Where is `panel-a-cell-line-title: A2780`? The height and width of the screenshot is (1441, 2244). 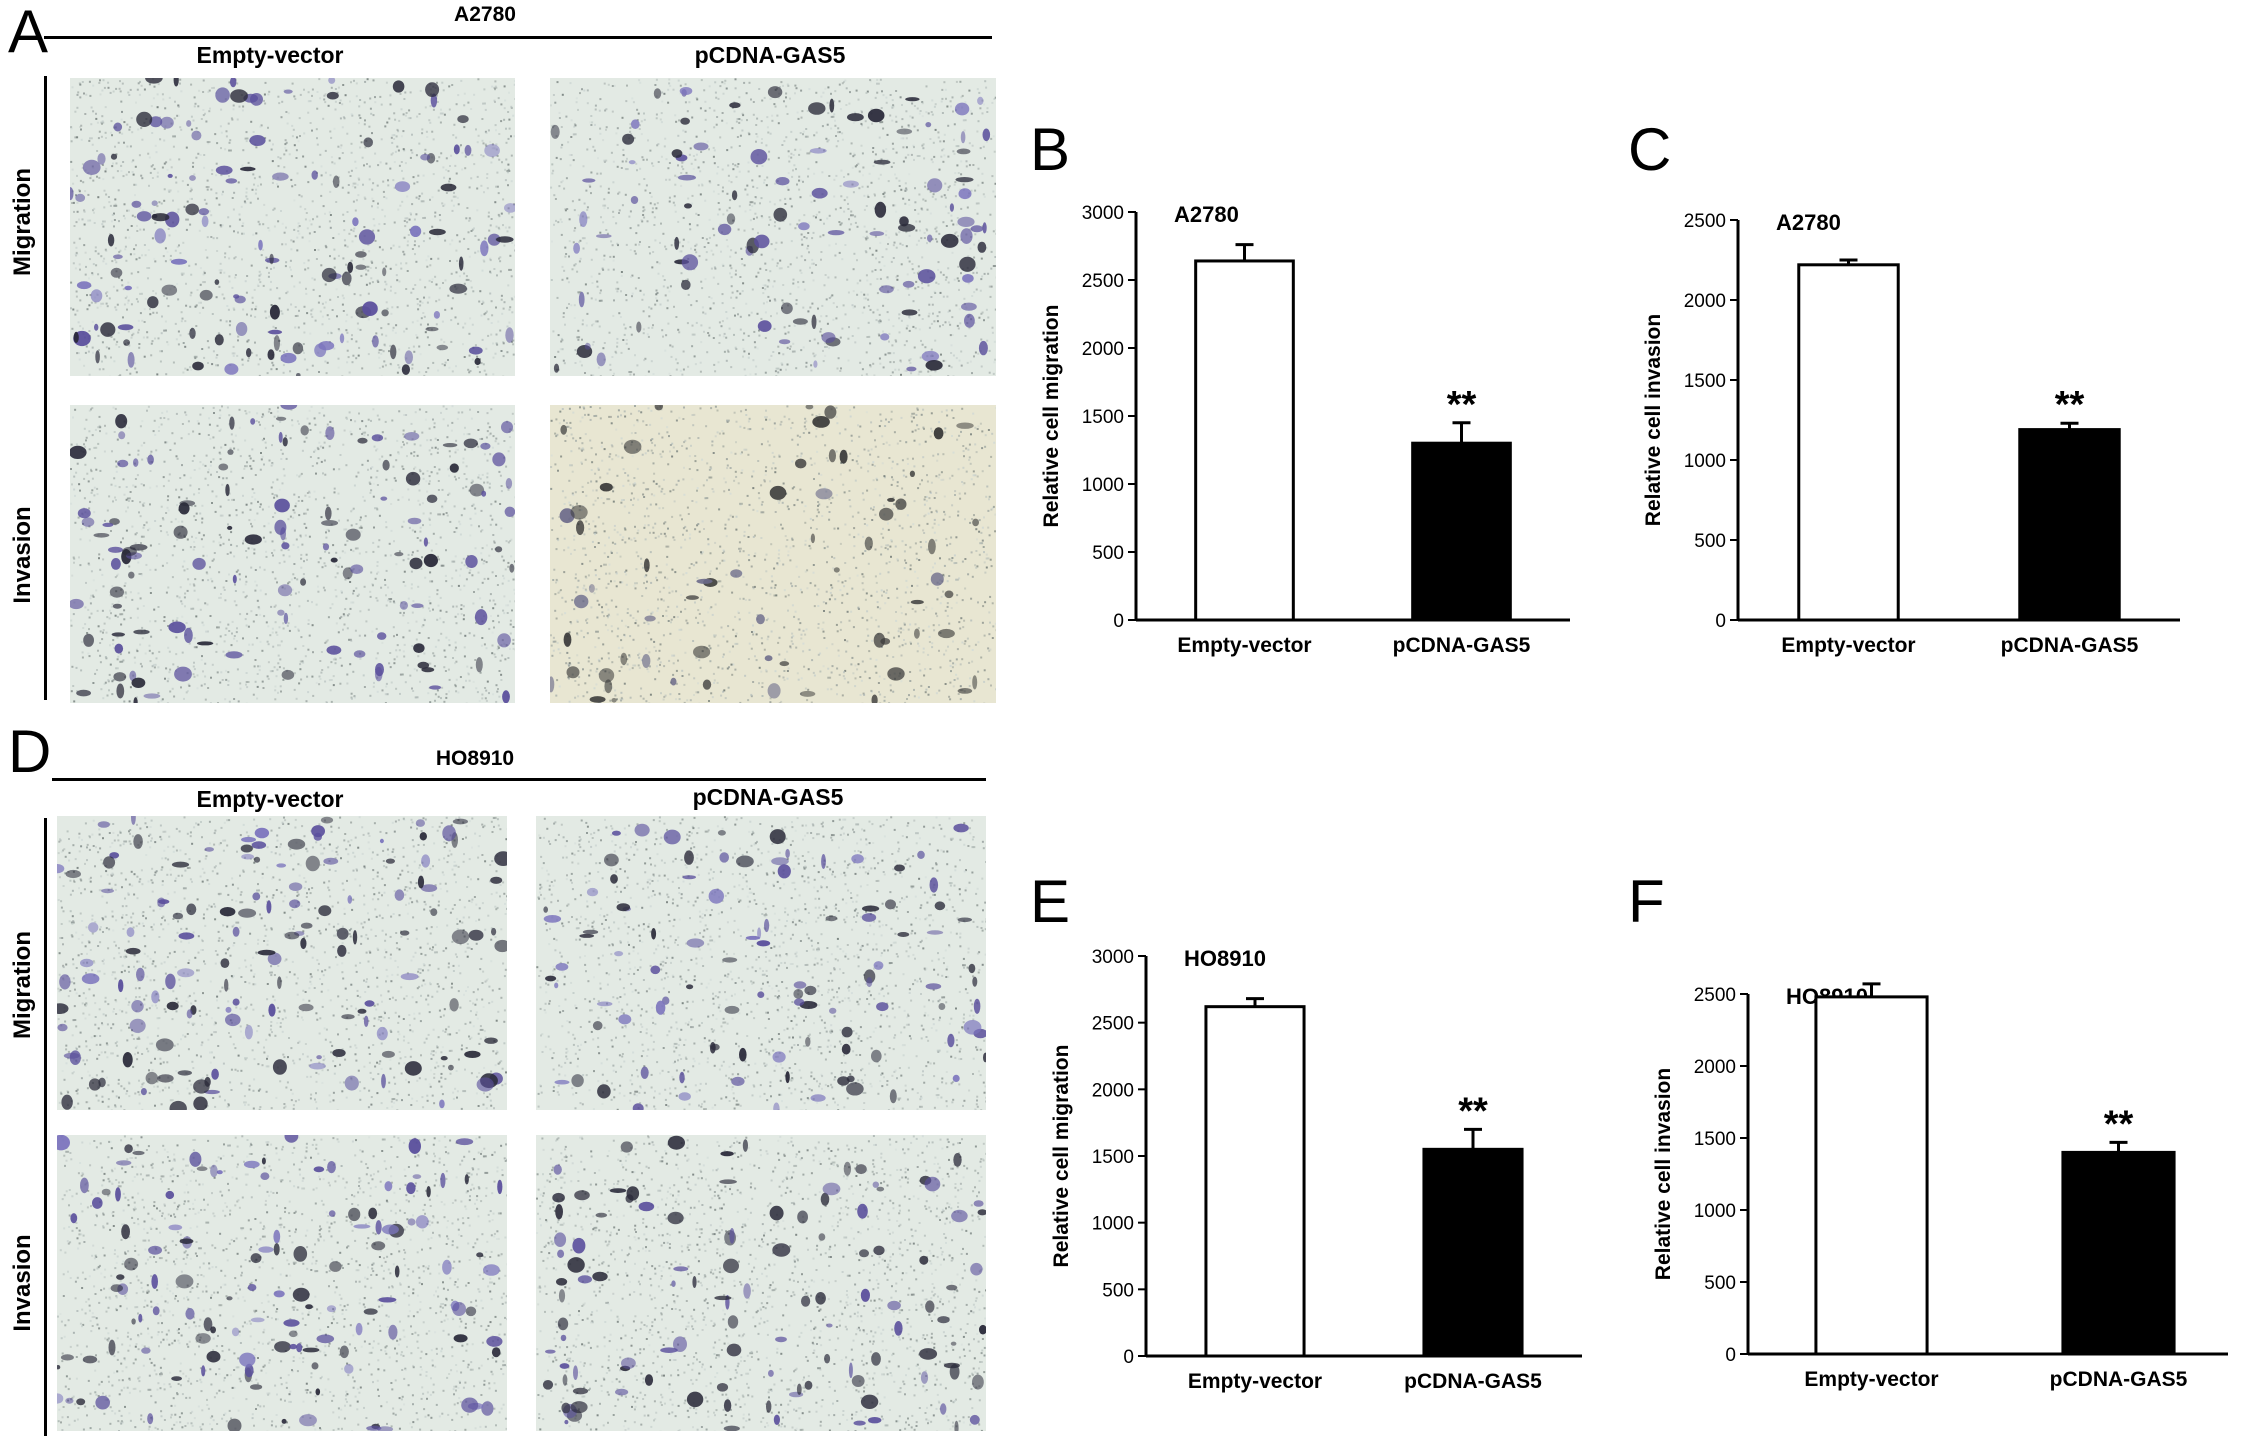
panel-a-cell-line-title: A2780 is located at coordinates (485, 14).